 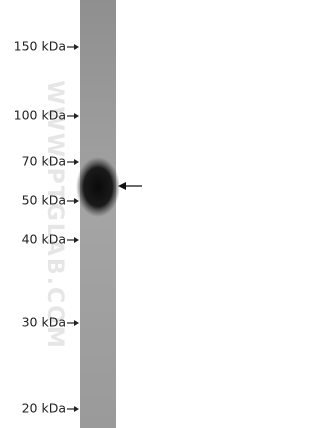 I want to click on protein-band, so click(x=98, y=187).